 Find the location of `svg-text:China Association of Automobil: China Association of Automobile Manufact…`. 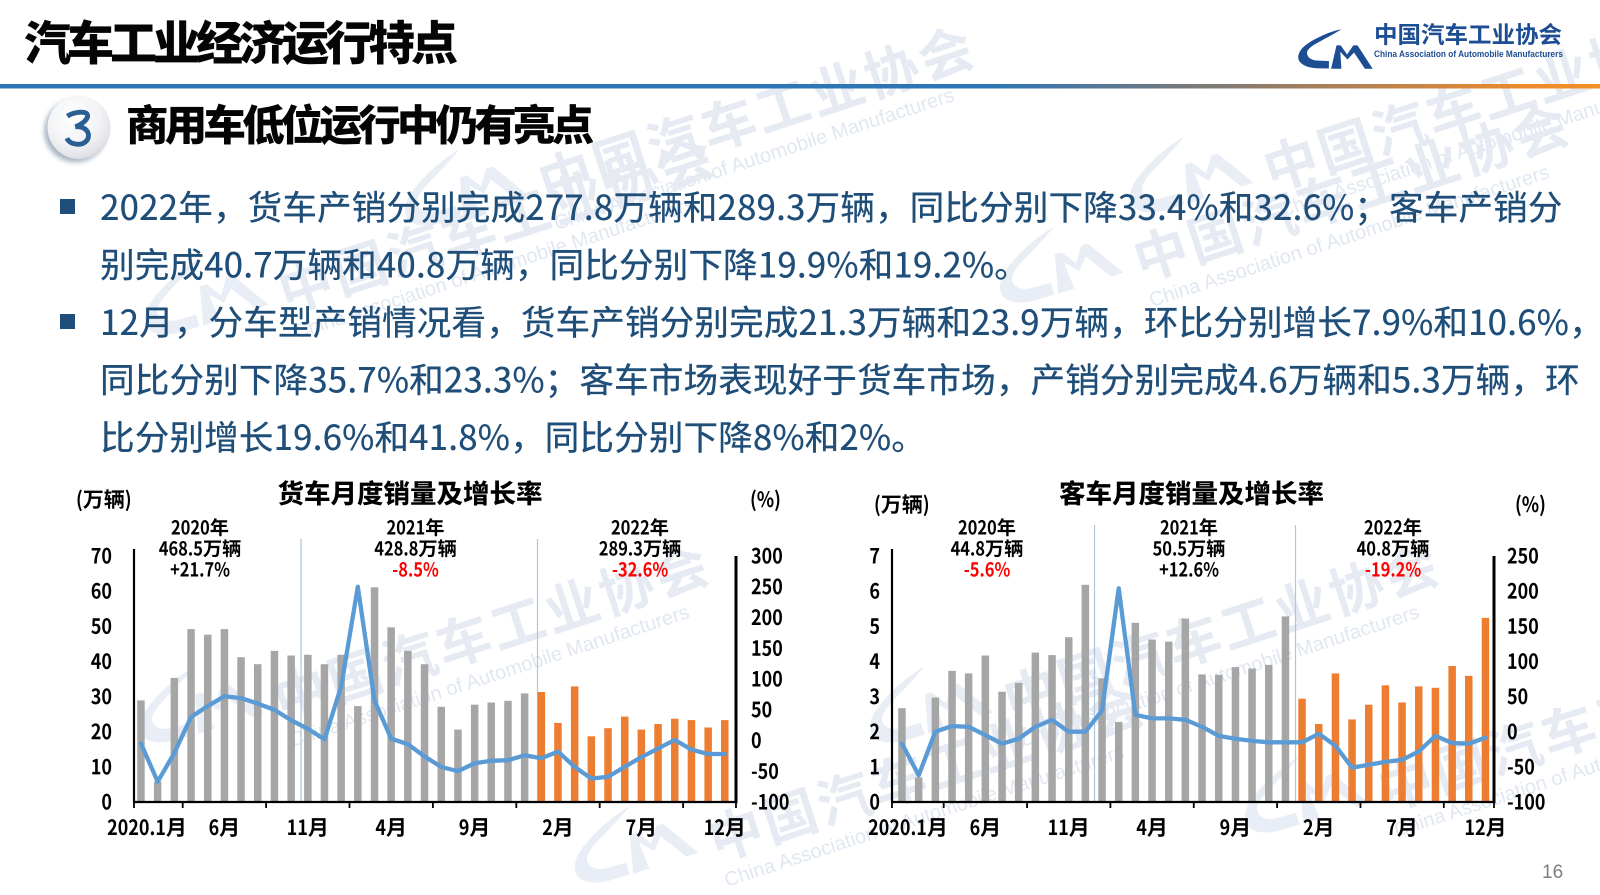

svg-text:China Association of Automobil: China Association of Automobile Manufact… is located at coordinates (1468, 54).